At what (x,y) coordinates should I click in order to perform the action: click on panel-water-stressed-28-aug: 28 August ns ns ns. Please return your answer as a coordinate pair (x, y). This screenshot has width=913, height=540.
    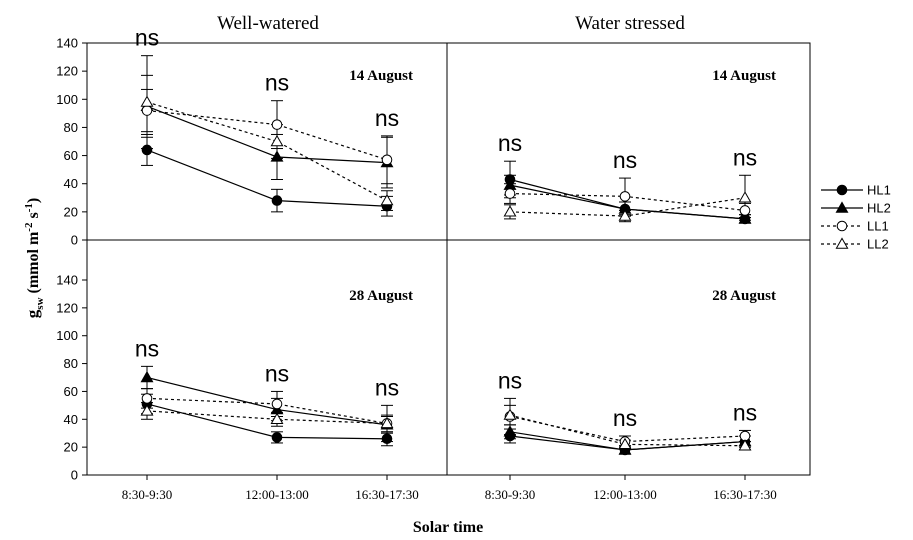
    Looking at the image, I should click on (637, 372).